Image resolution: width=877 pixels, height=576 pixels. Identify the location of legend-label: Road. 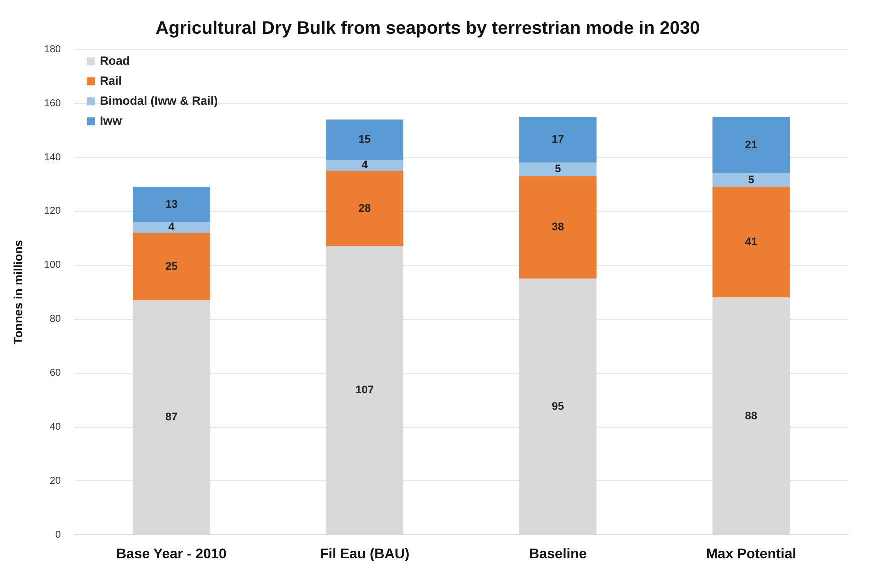
(115, 61).